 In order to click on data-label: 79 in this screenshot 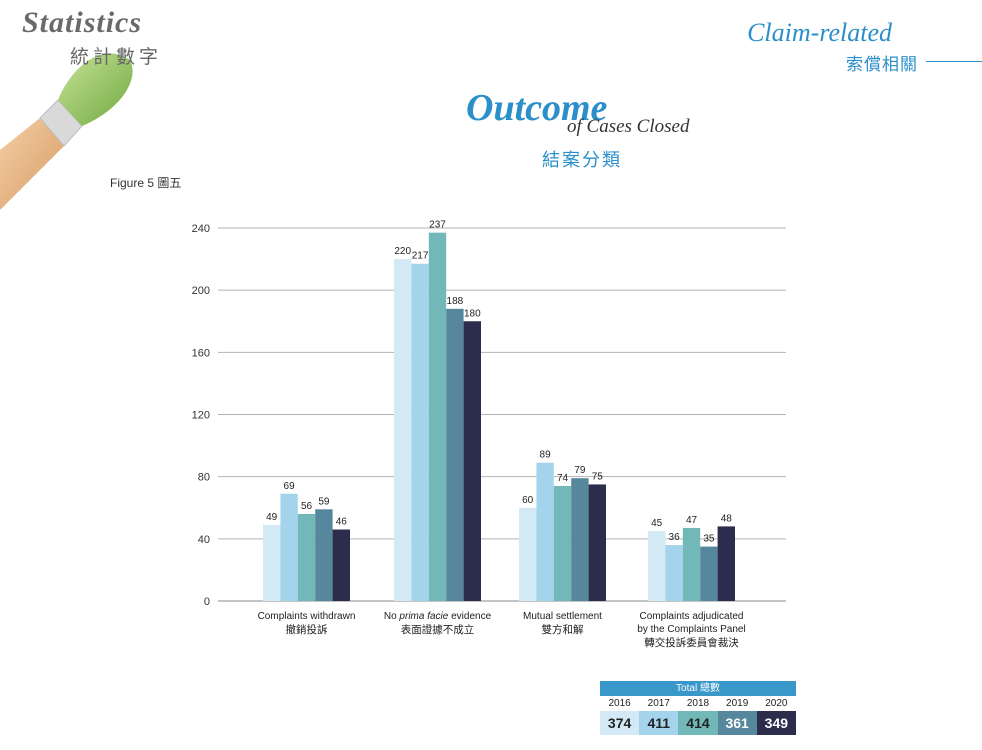, I will do `click(580, 470)`.